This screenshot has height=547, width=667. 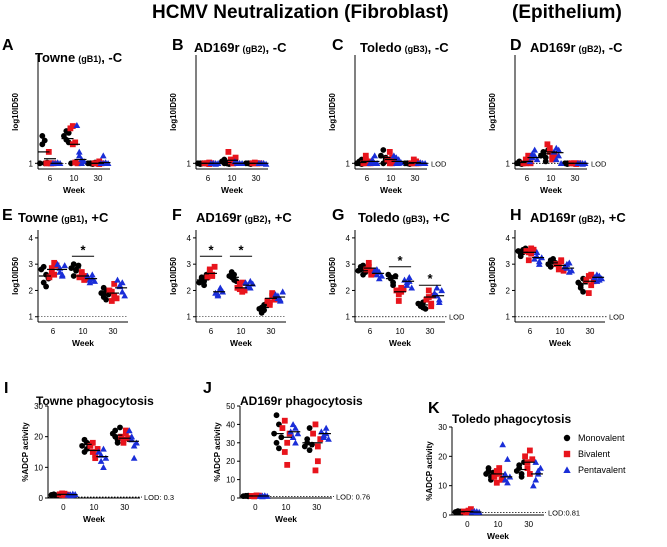 What do you see at coordinates (567, 454) in the screenshot?
I see `legend-marker-bivalent` at bounding box center [567, 454].